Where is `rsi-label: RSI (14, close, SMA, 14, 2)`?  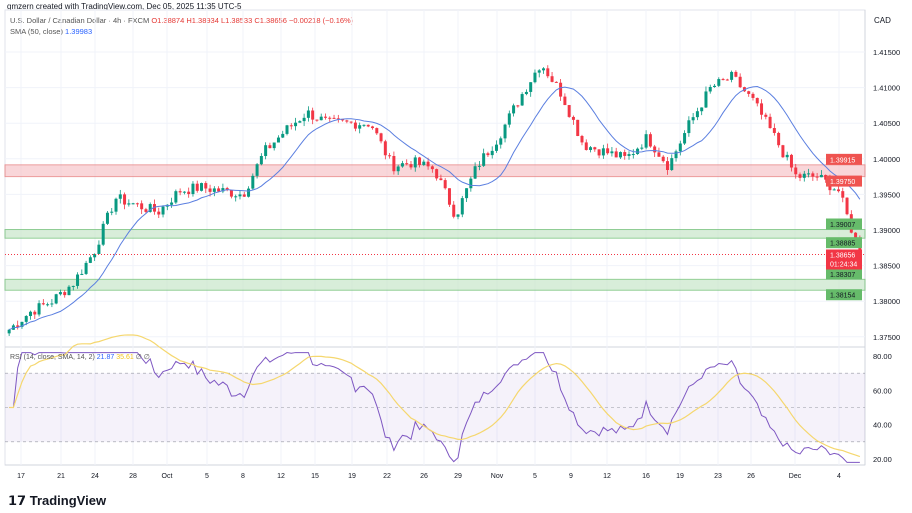
rsi-label: RSI (14, close, SMA, 14, 2) is located at coordinates (52, 357).